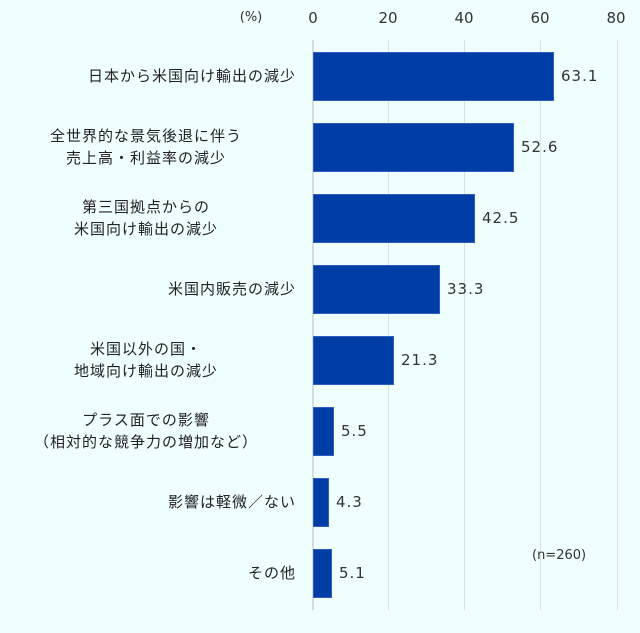  What do you see at coordinates (352, 573) in the screenshot?
I see `value-label: 5.1` at bounding box center [352, 573].